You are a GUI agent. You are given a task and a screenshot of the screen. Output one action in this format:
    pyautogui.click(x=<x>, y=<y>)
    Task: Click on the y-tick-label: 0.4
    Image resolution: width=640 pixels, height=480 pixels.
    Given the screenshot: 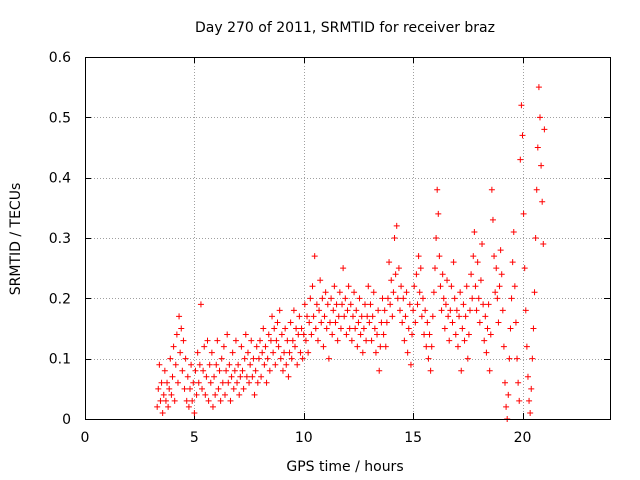 What is the action you would take?
    pyautogui.click(x=60, y=179)
    